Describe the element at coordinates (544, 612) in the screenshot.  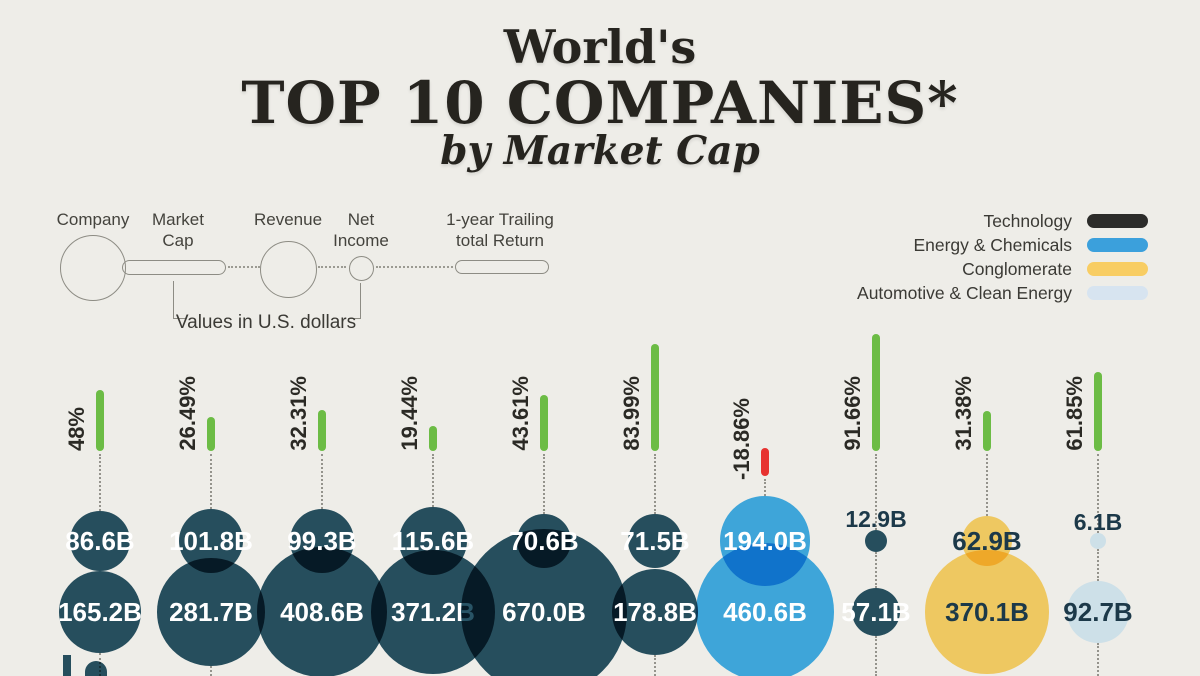
I see `revenue-value: 670.0B` at that location.